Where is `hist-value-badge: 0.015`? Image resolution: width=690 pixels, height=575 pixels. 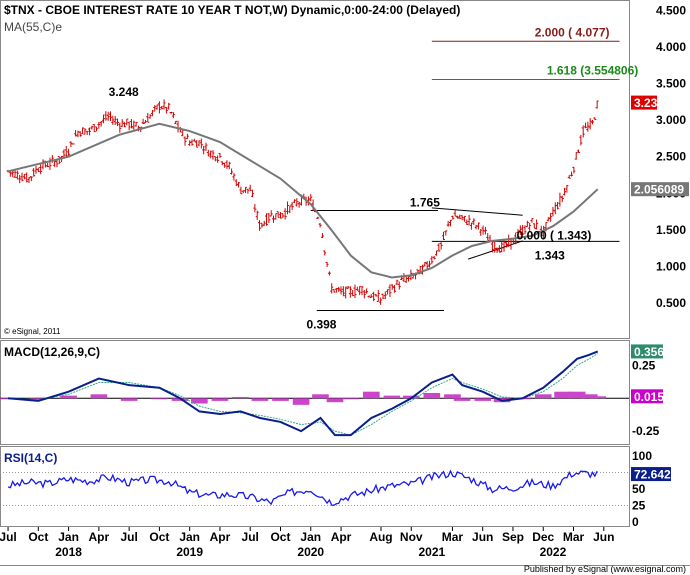 hist-value-badge: 0.015 is located at coordinates (649, 397).